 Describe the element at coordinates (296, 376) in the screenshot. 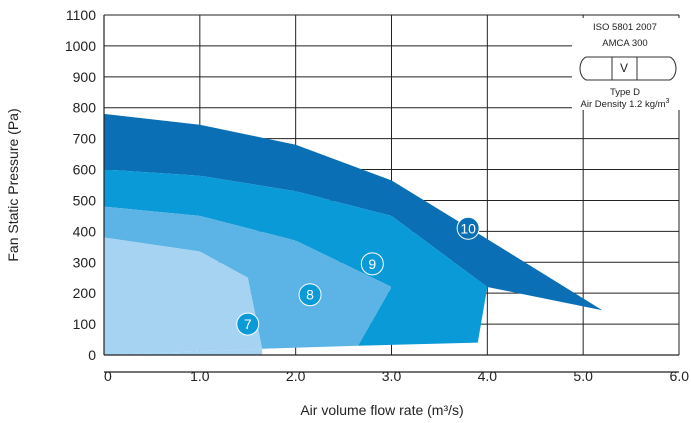

I see `x-tick-label: 2.0` at that location.